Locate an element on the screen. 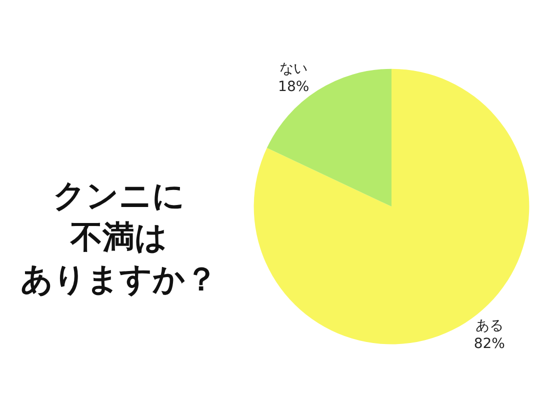 The image size is (540, 405). data-label: 18% is located at coordinates (294, 87).